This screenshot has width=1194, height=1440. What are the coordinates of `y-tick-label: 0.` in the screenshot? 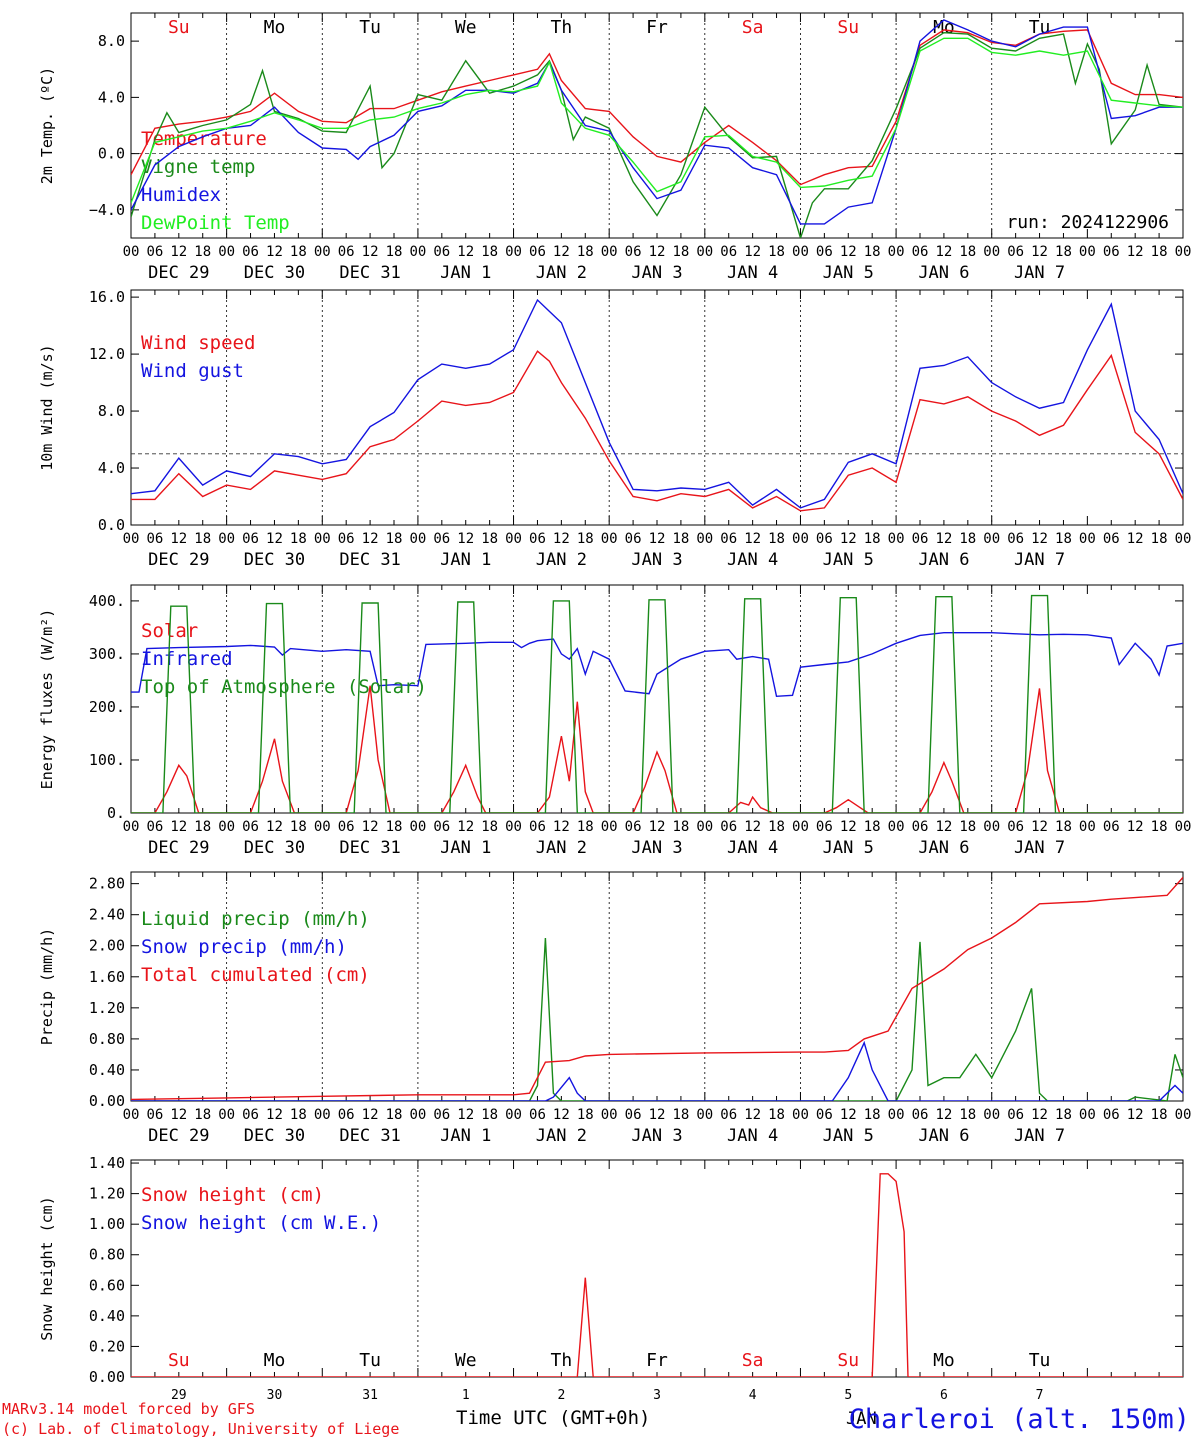 It's located at (116, 813).